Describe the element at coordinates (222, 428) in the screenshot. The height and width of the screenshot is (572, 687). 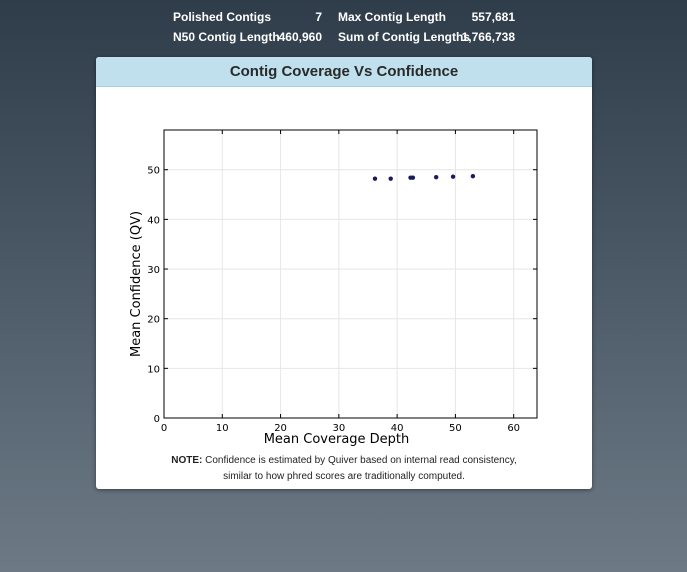
I see `x-tick-label: 10` at that location.